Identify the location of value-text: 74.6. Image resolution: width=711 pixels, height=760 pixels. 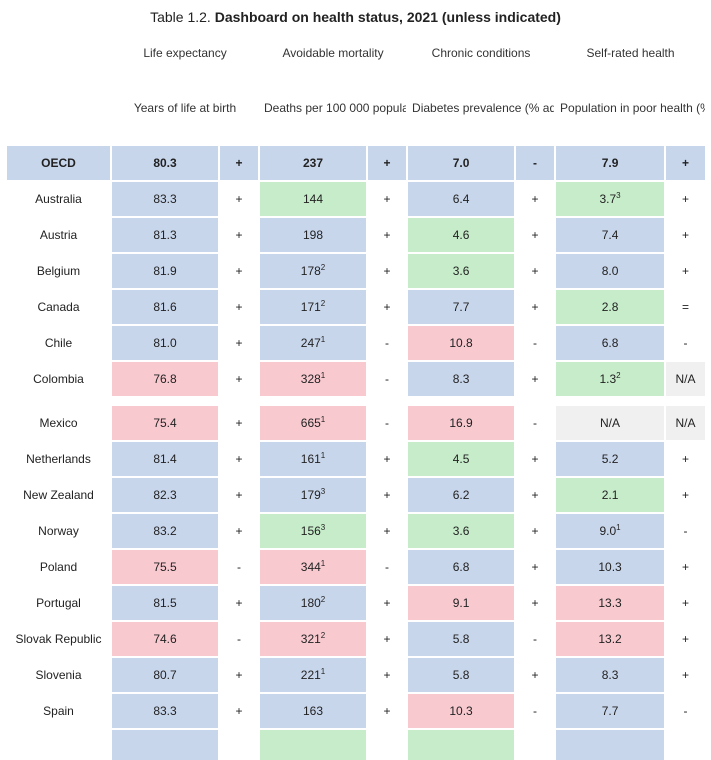
(165, 639).